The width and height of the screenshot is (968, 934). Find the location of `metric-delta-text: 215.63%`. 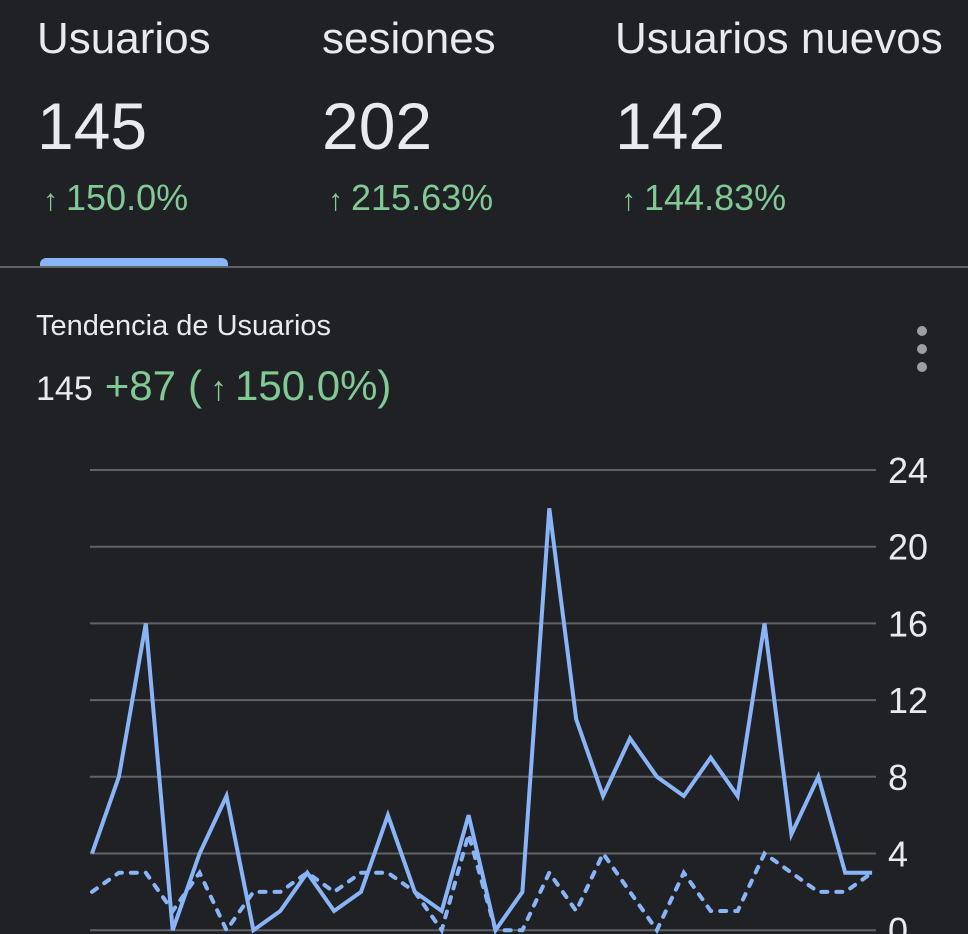

metric-delta-text: 215.63% is located at coordinates (422, 197).